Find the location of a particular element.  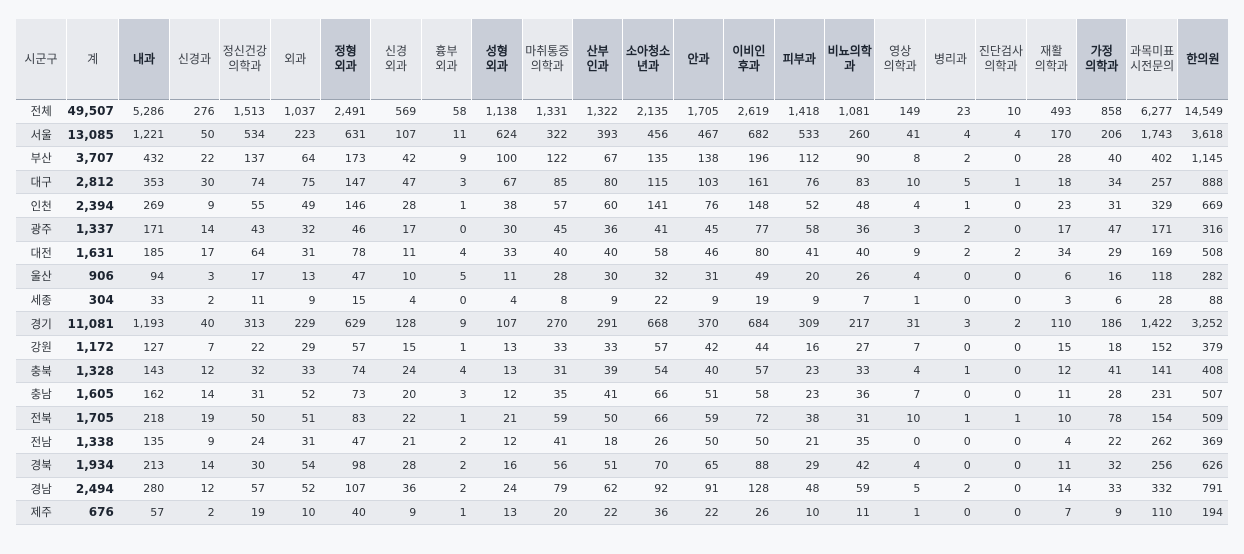

table-cell: 291 is located at coordinates (597, 323).